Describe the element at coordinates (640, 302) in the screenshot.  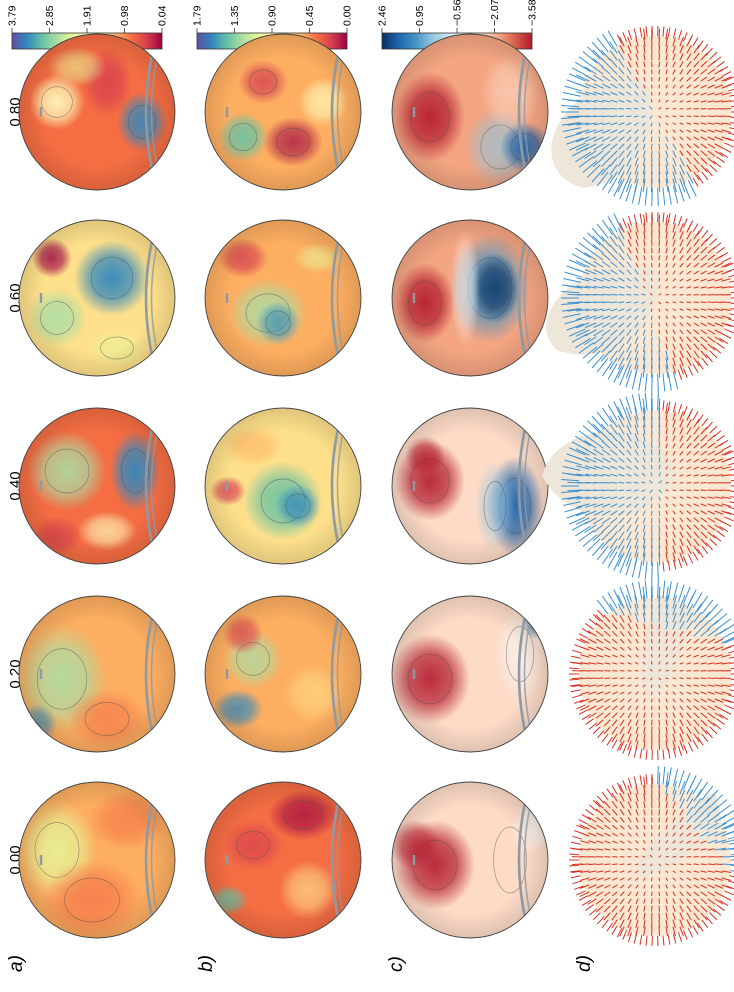
I see `vector-sphere` at that location.